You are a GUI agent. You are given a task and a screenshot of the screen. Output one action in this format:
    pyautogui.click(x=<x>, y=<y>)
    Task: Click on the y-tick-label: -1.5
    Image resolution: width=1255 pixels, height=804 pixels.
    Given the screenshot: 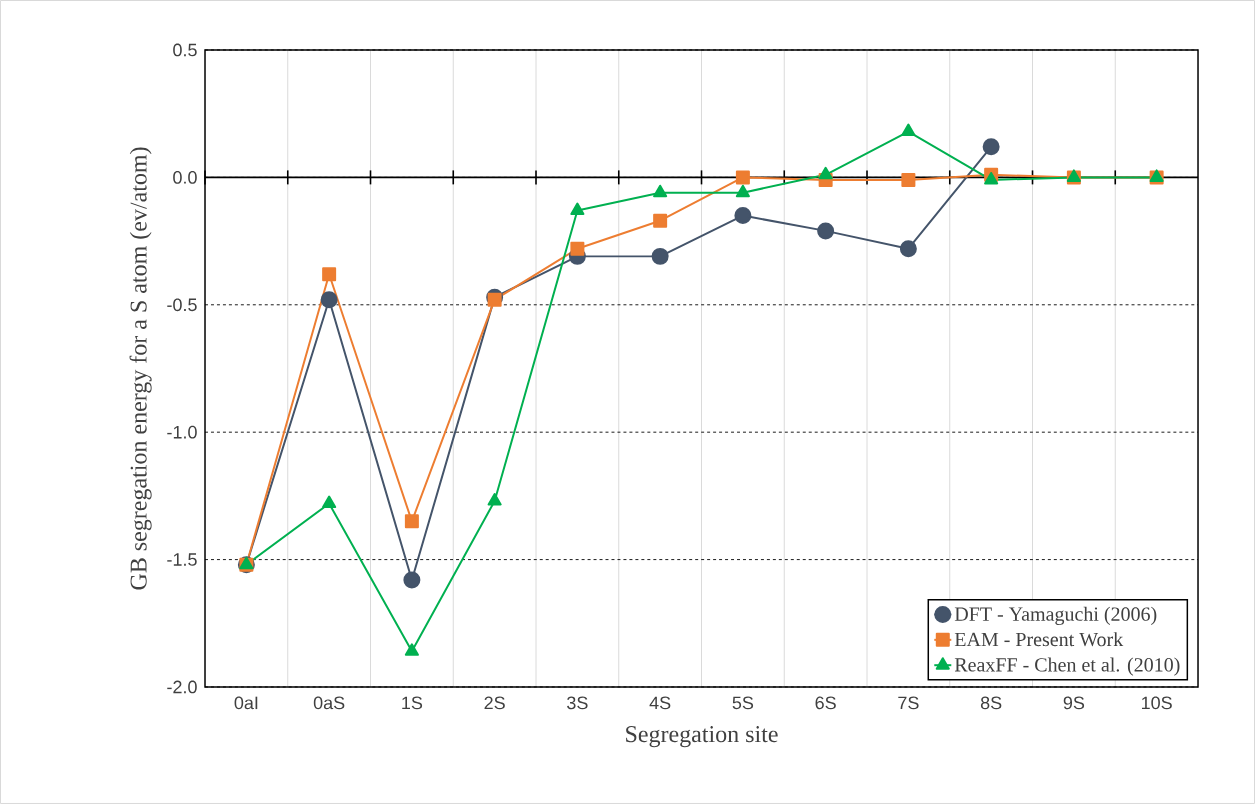 What is the action you would take?
    pyautogui.click(x=182, y=559)
    